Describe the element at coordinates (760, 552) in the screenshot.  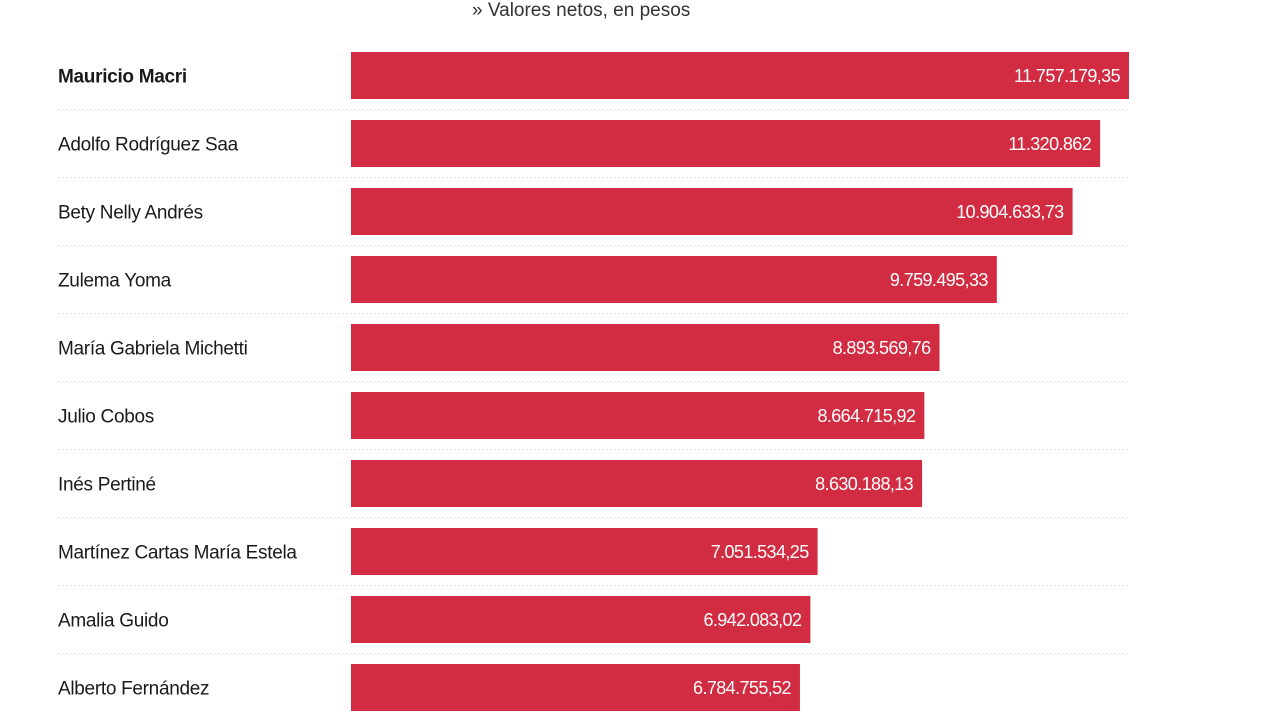
I see `value-label: 7.051.534,25` at that location.